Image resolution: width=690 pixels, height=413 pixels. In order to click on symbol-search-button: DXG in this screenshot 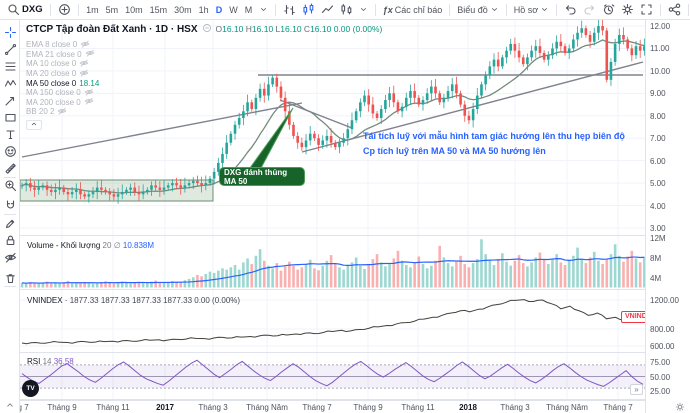, I will do `click(25, 10)`.